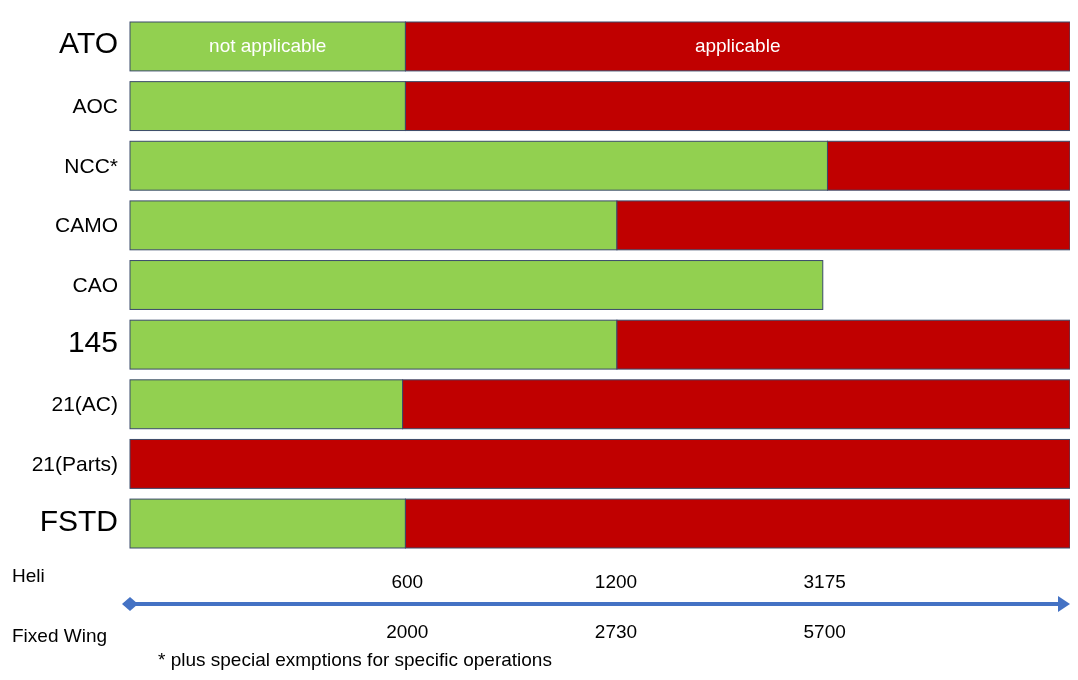 Image resolution: width=1078 pixels, height=680 pixels. What do you see at coordinates (616, 631) in the screenshot?
I see `text: 2730` at bounding box center [616, 631].